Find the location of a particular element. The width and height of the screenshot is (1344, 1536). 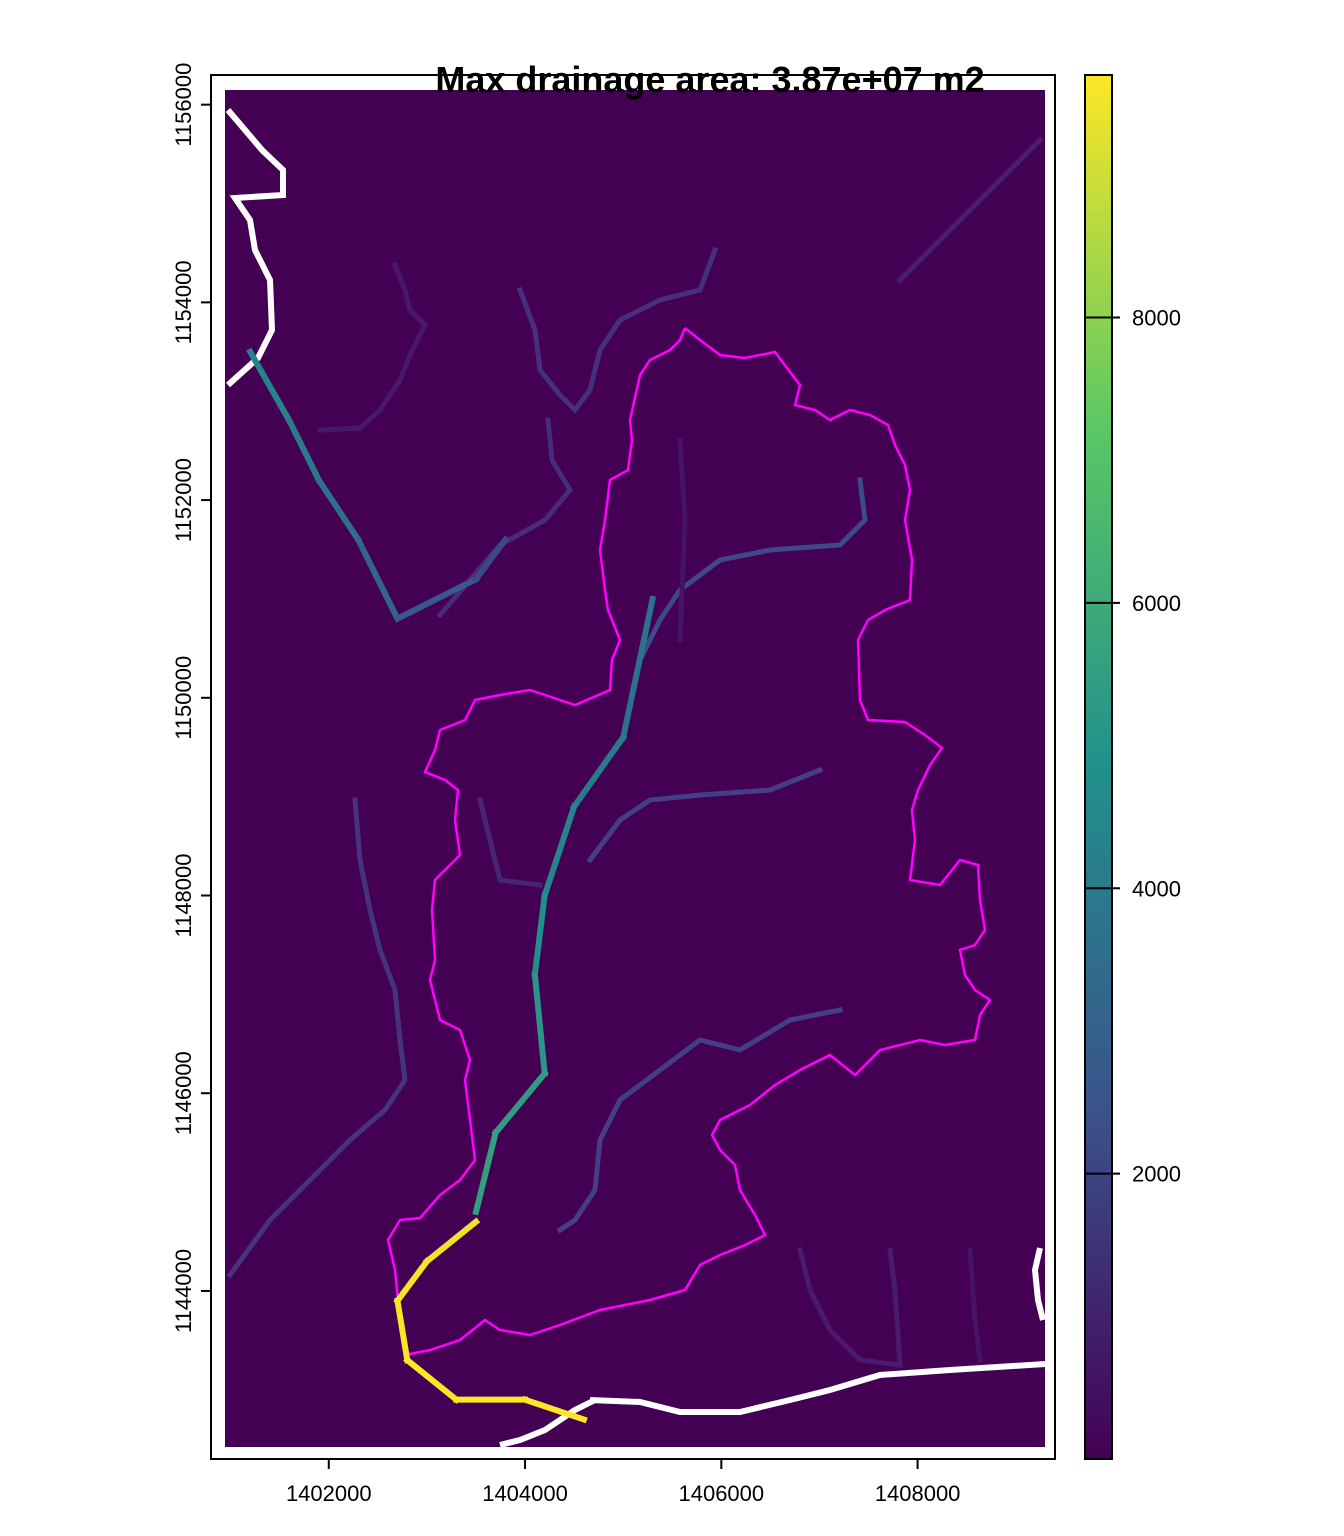

y-tick-label: 1156000 is located at coordinates (183, 105).